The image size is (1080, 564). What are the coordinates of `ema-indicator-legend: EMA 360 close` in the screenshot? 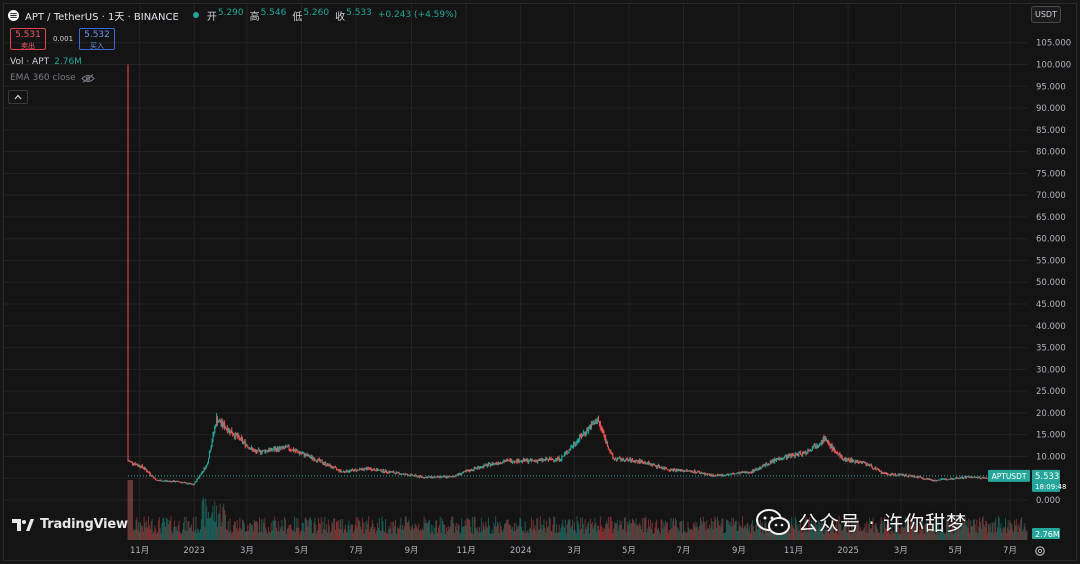 It's located at (52, 78).